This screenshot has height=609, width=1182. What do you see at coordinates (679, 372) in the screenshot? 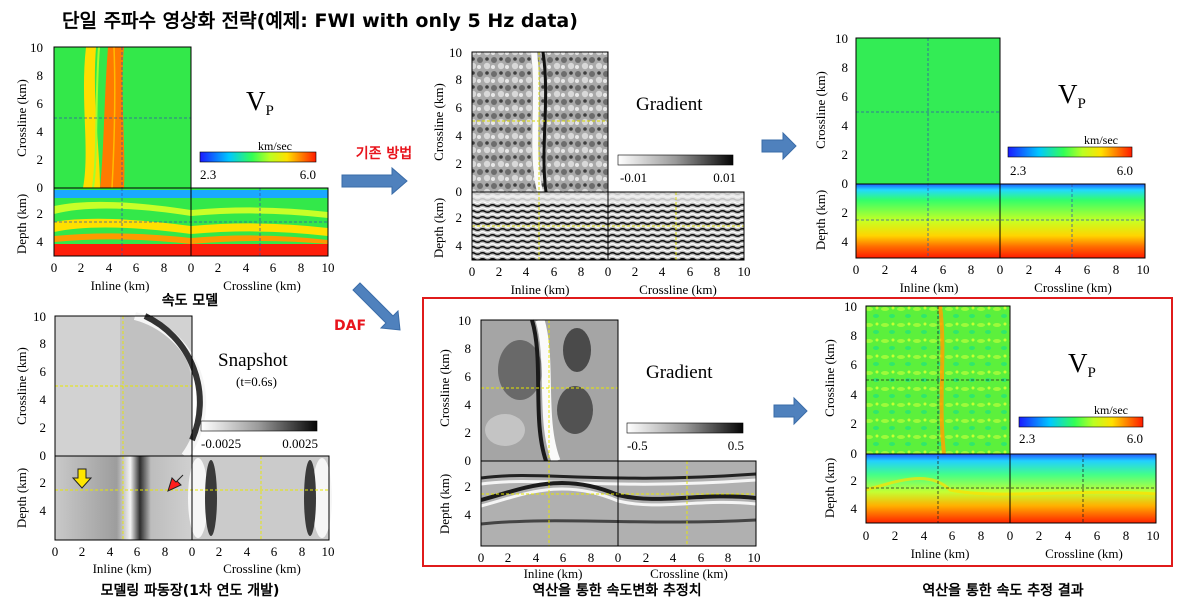
I see `gd-gradient-label: Gradient` at bounding box center [679, 372].